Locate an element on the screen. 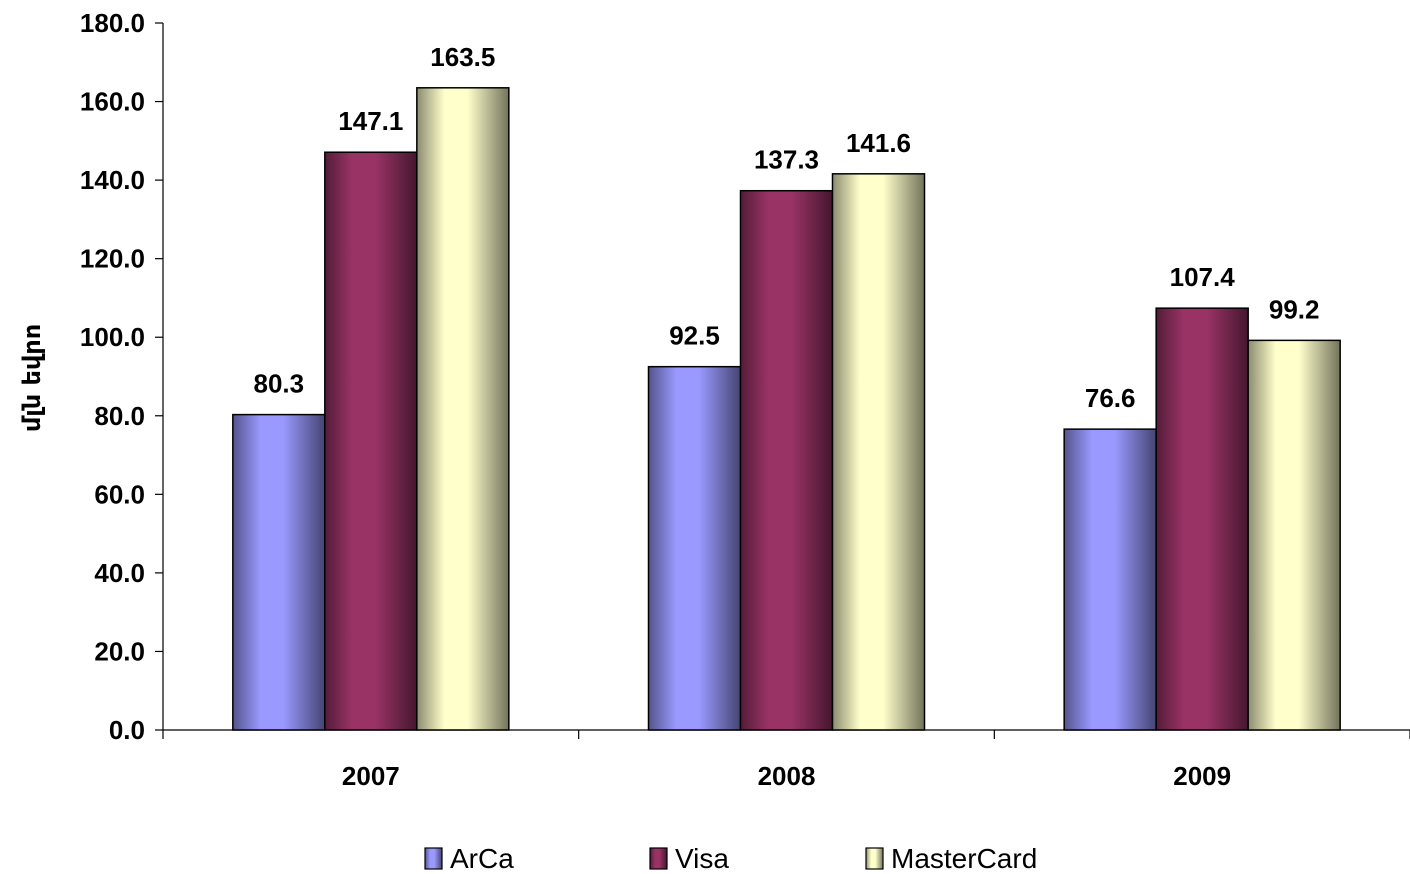 This screenshot has height=874, width=1410. data-label: 163.5 is located at coordinates (462, 57).